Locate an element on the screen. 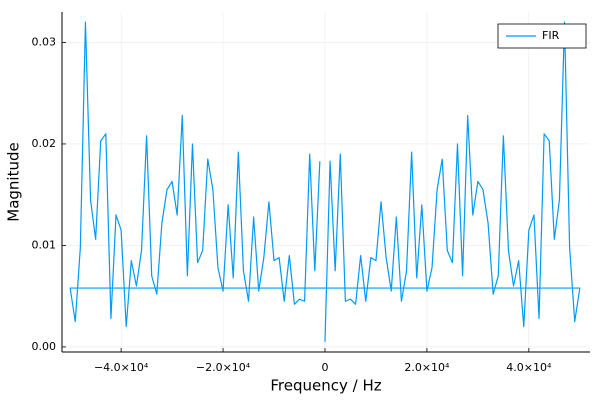  y-axis-title: Magnitude is located at coordinates (14, 181).